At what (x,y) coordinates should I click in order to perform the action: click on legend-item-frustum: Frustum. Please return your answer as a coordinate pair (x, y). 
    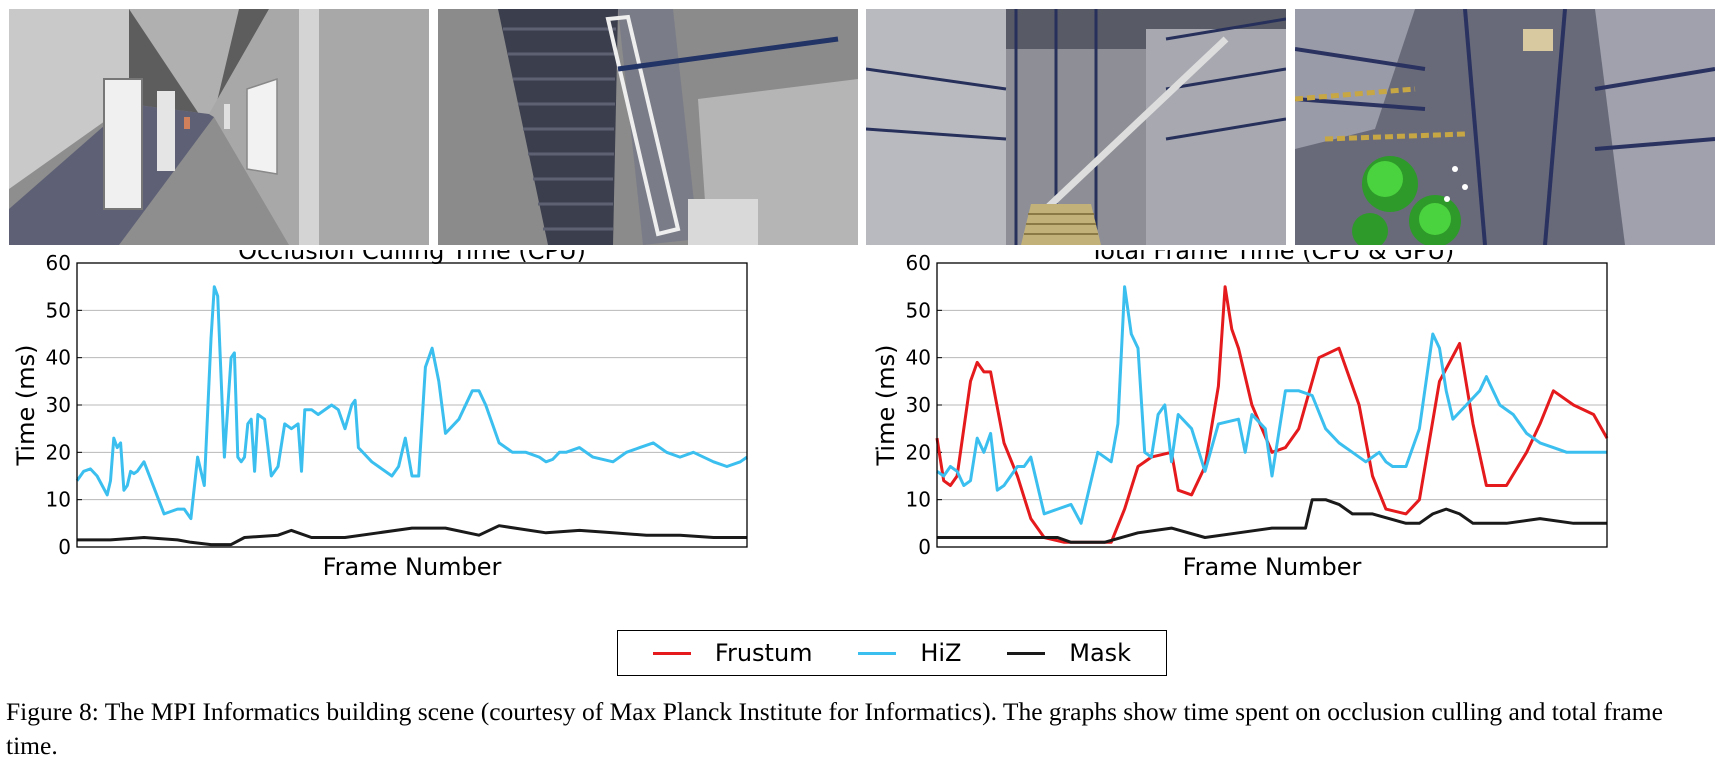
    Looking at the image, I should click on (732, 653).